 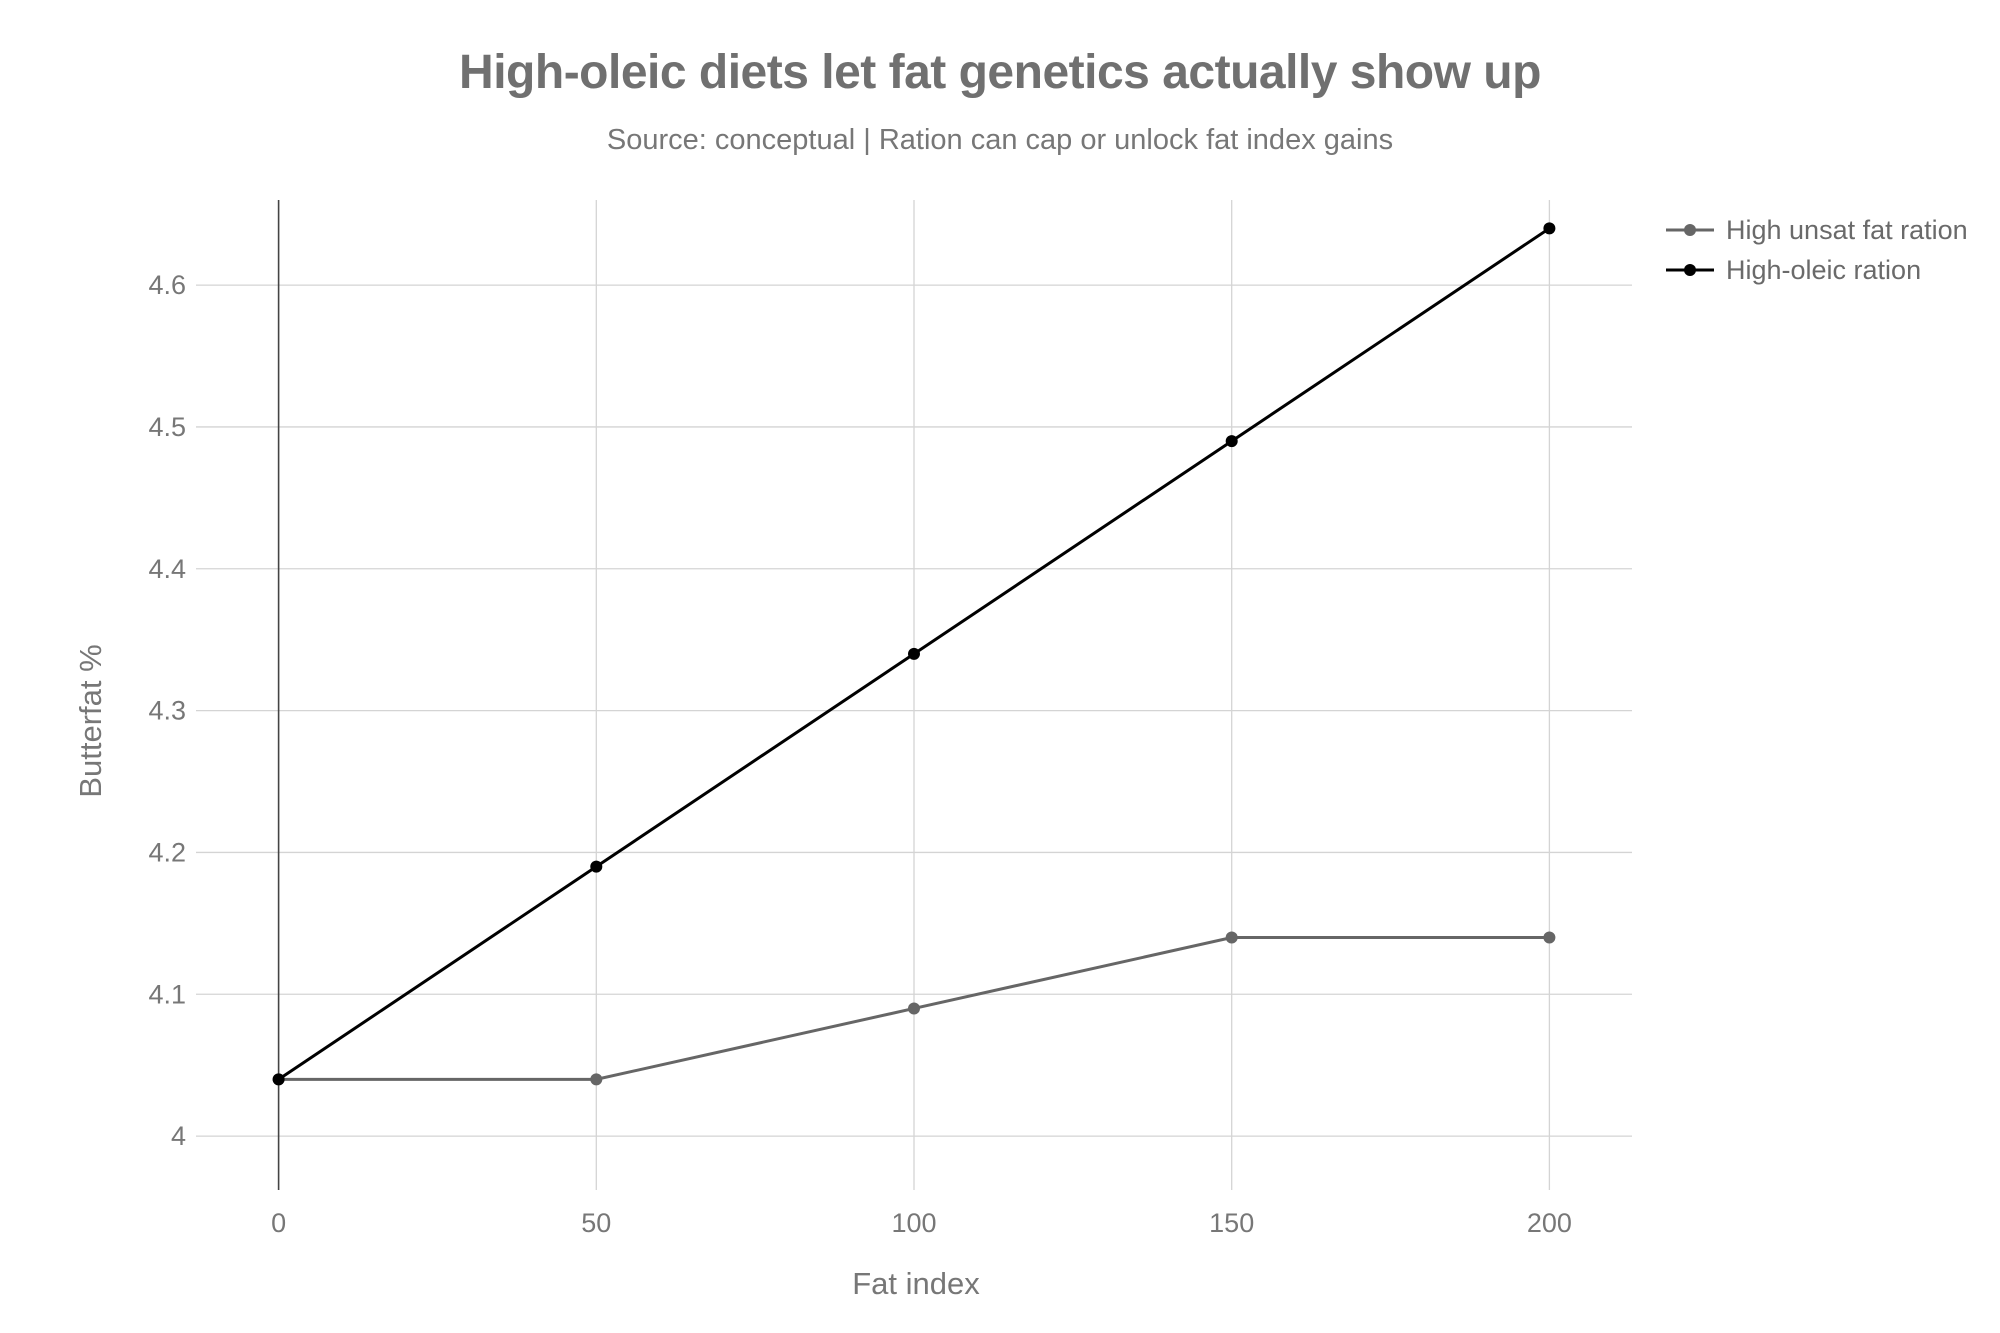 What do you see at coordinates (1817, 250) in the screenshot?
I see `legend: High unsat fat ration High-oleic ration` at bounding box center [1817, 250].